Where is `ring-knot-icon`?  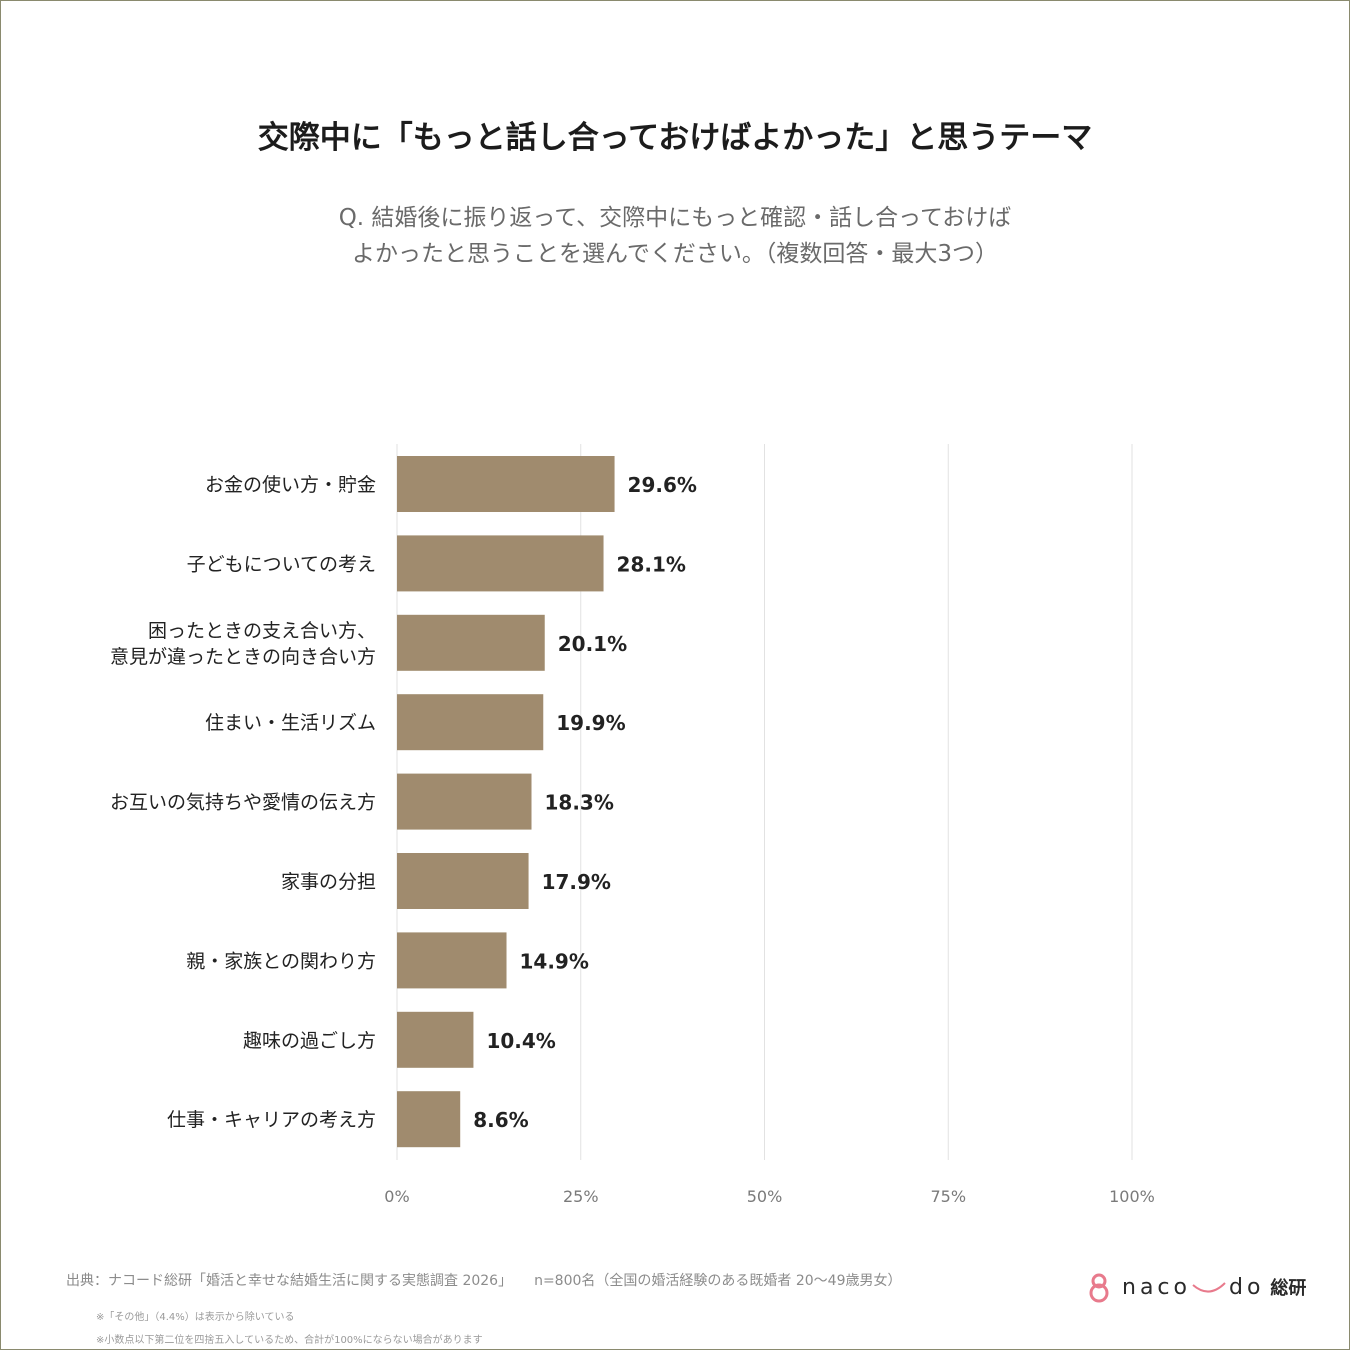
ring-knot-icon is located at coordinates (1099, 1288).